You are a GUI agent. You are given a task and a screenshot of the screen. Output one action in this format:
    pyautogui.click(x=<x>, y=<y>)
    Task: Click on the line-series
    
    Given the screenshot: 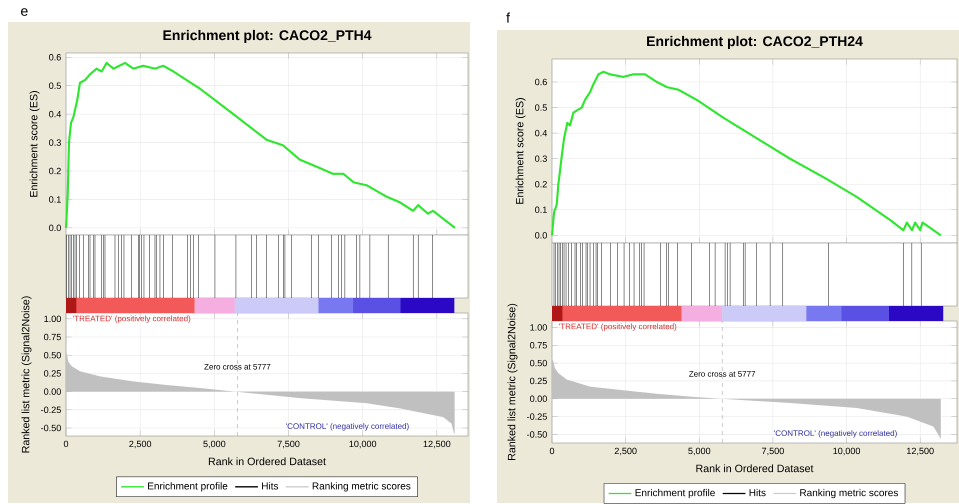 What is the action you would take?
    pyautogui.click(x=260, y=146)
    